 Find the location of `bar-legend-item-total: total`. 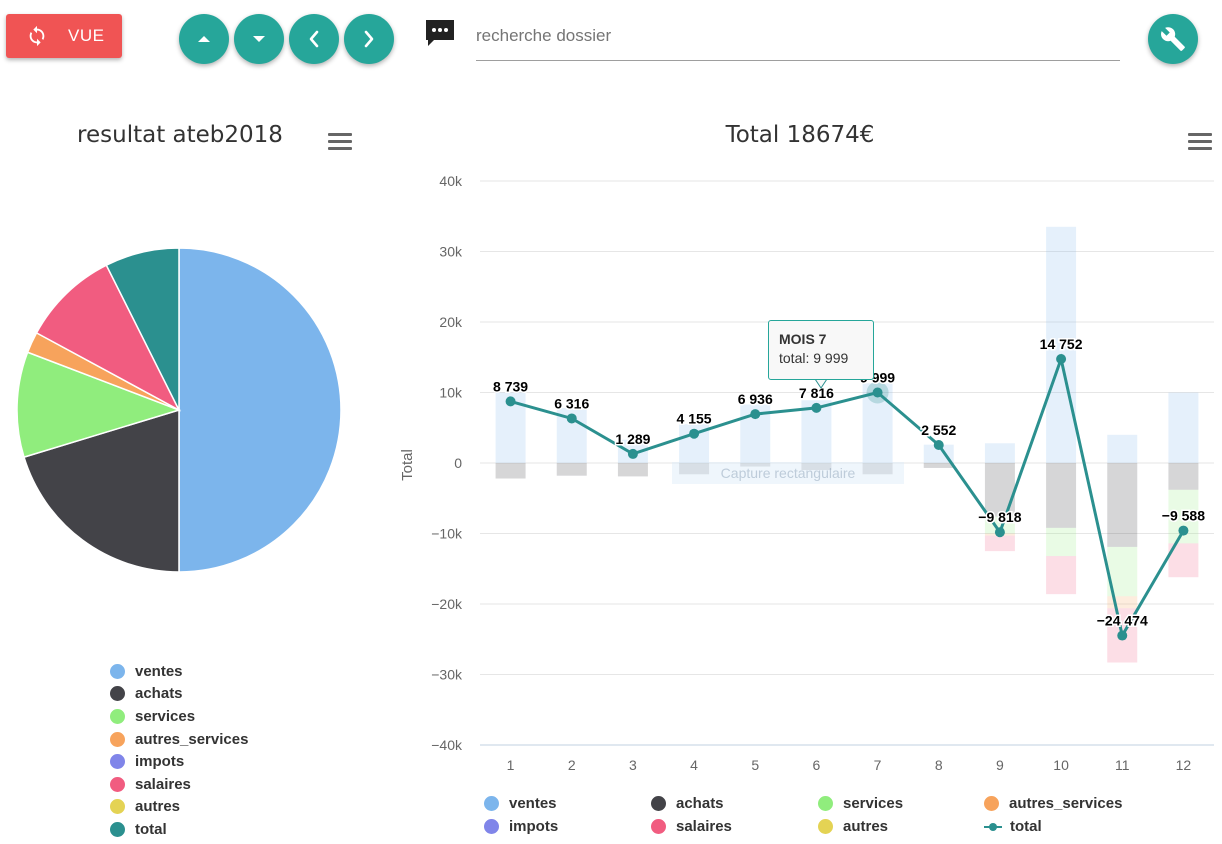

bar-legend-item-total: total is located at coordinates (1013, 826).